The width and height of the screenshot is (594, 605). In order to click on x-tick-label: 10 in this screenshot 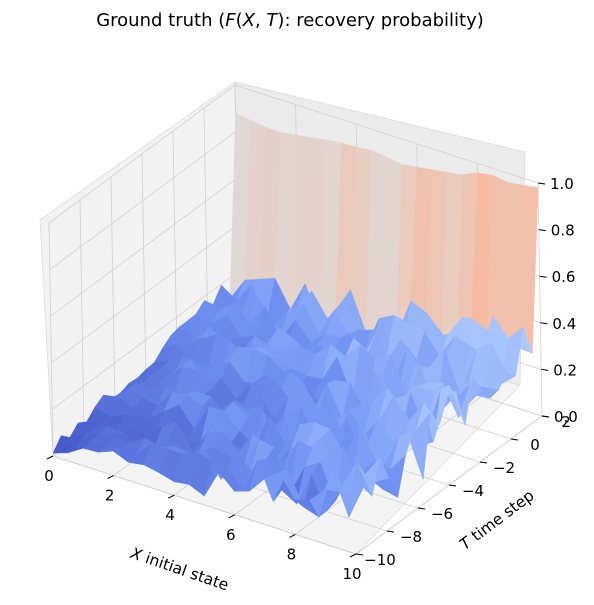, I will do `click(351, 574)`.